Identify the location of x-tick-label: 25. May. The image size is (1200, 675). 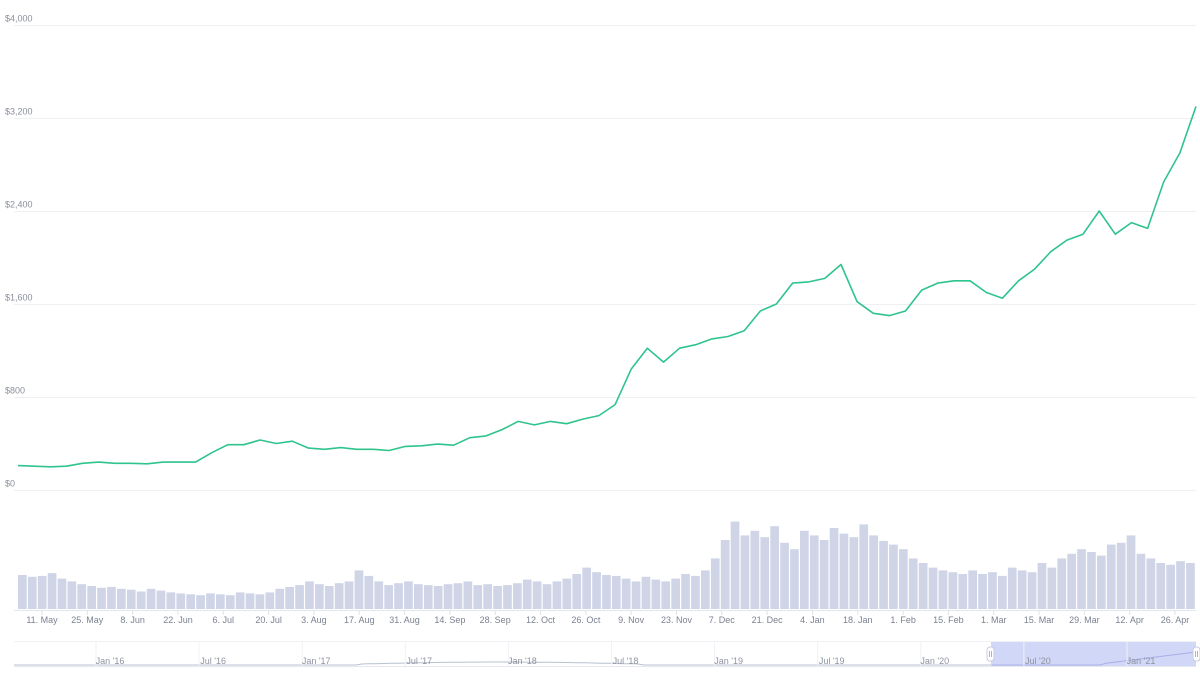
(87, 620).